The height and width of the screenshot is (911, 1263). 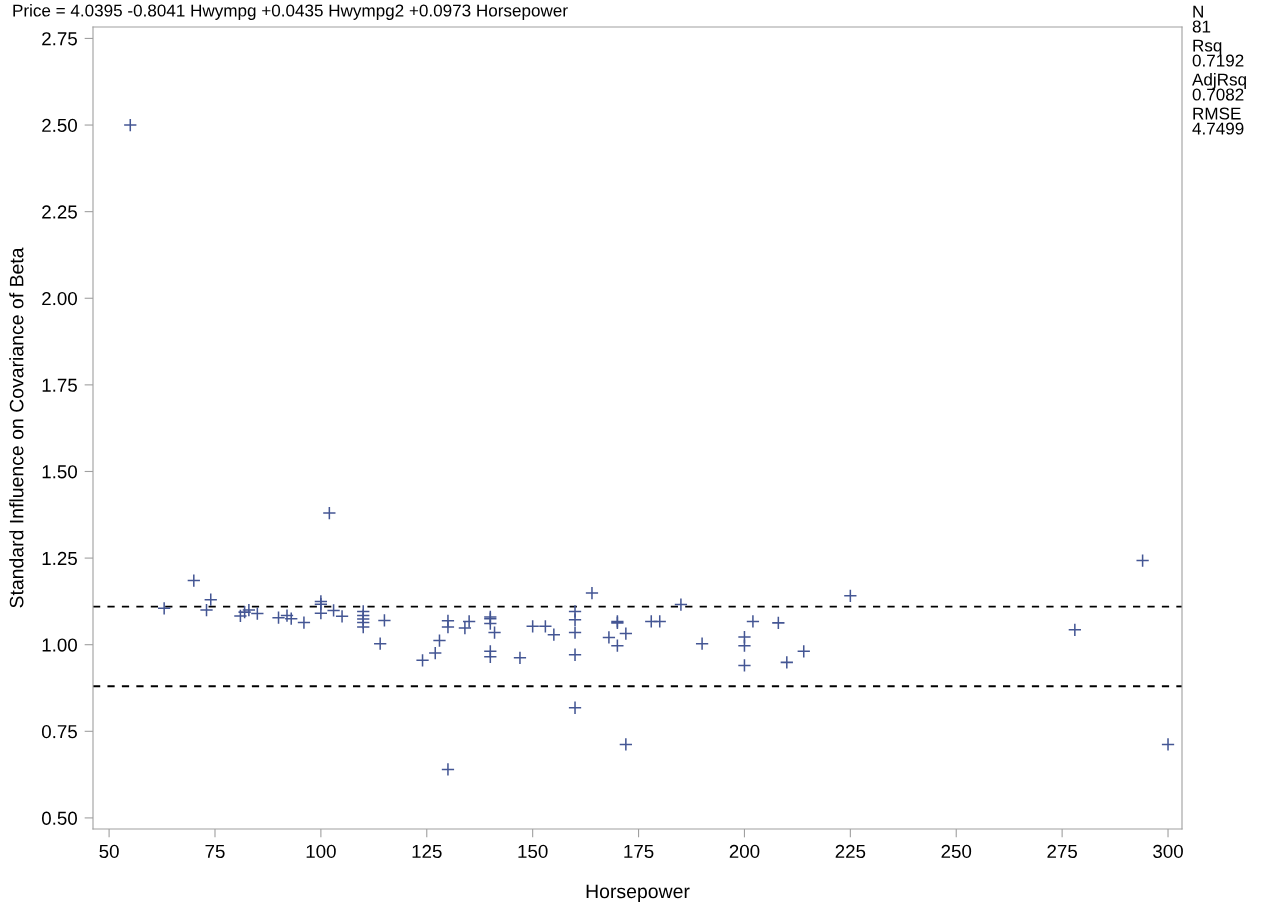 What do you see at coordinates (59, 39) in the screenshot?
I see `y-tick-label: 2.75` at bounding box center [59, 39].